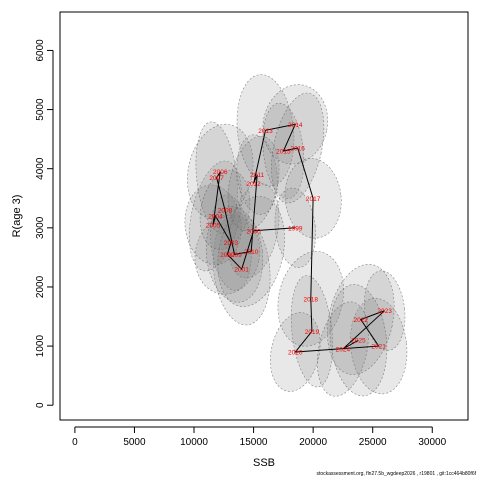 The height and width of the screenshot is (480, 480). I want to click on point-label-2019: 2019, so click(312, 332).